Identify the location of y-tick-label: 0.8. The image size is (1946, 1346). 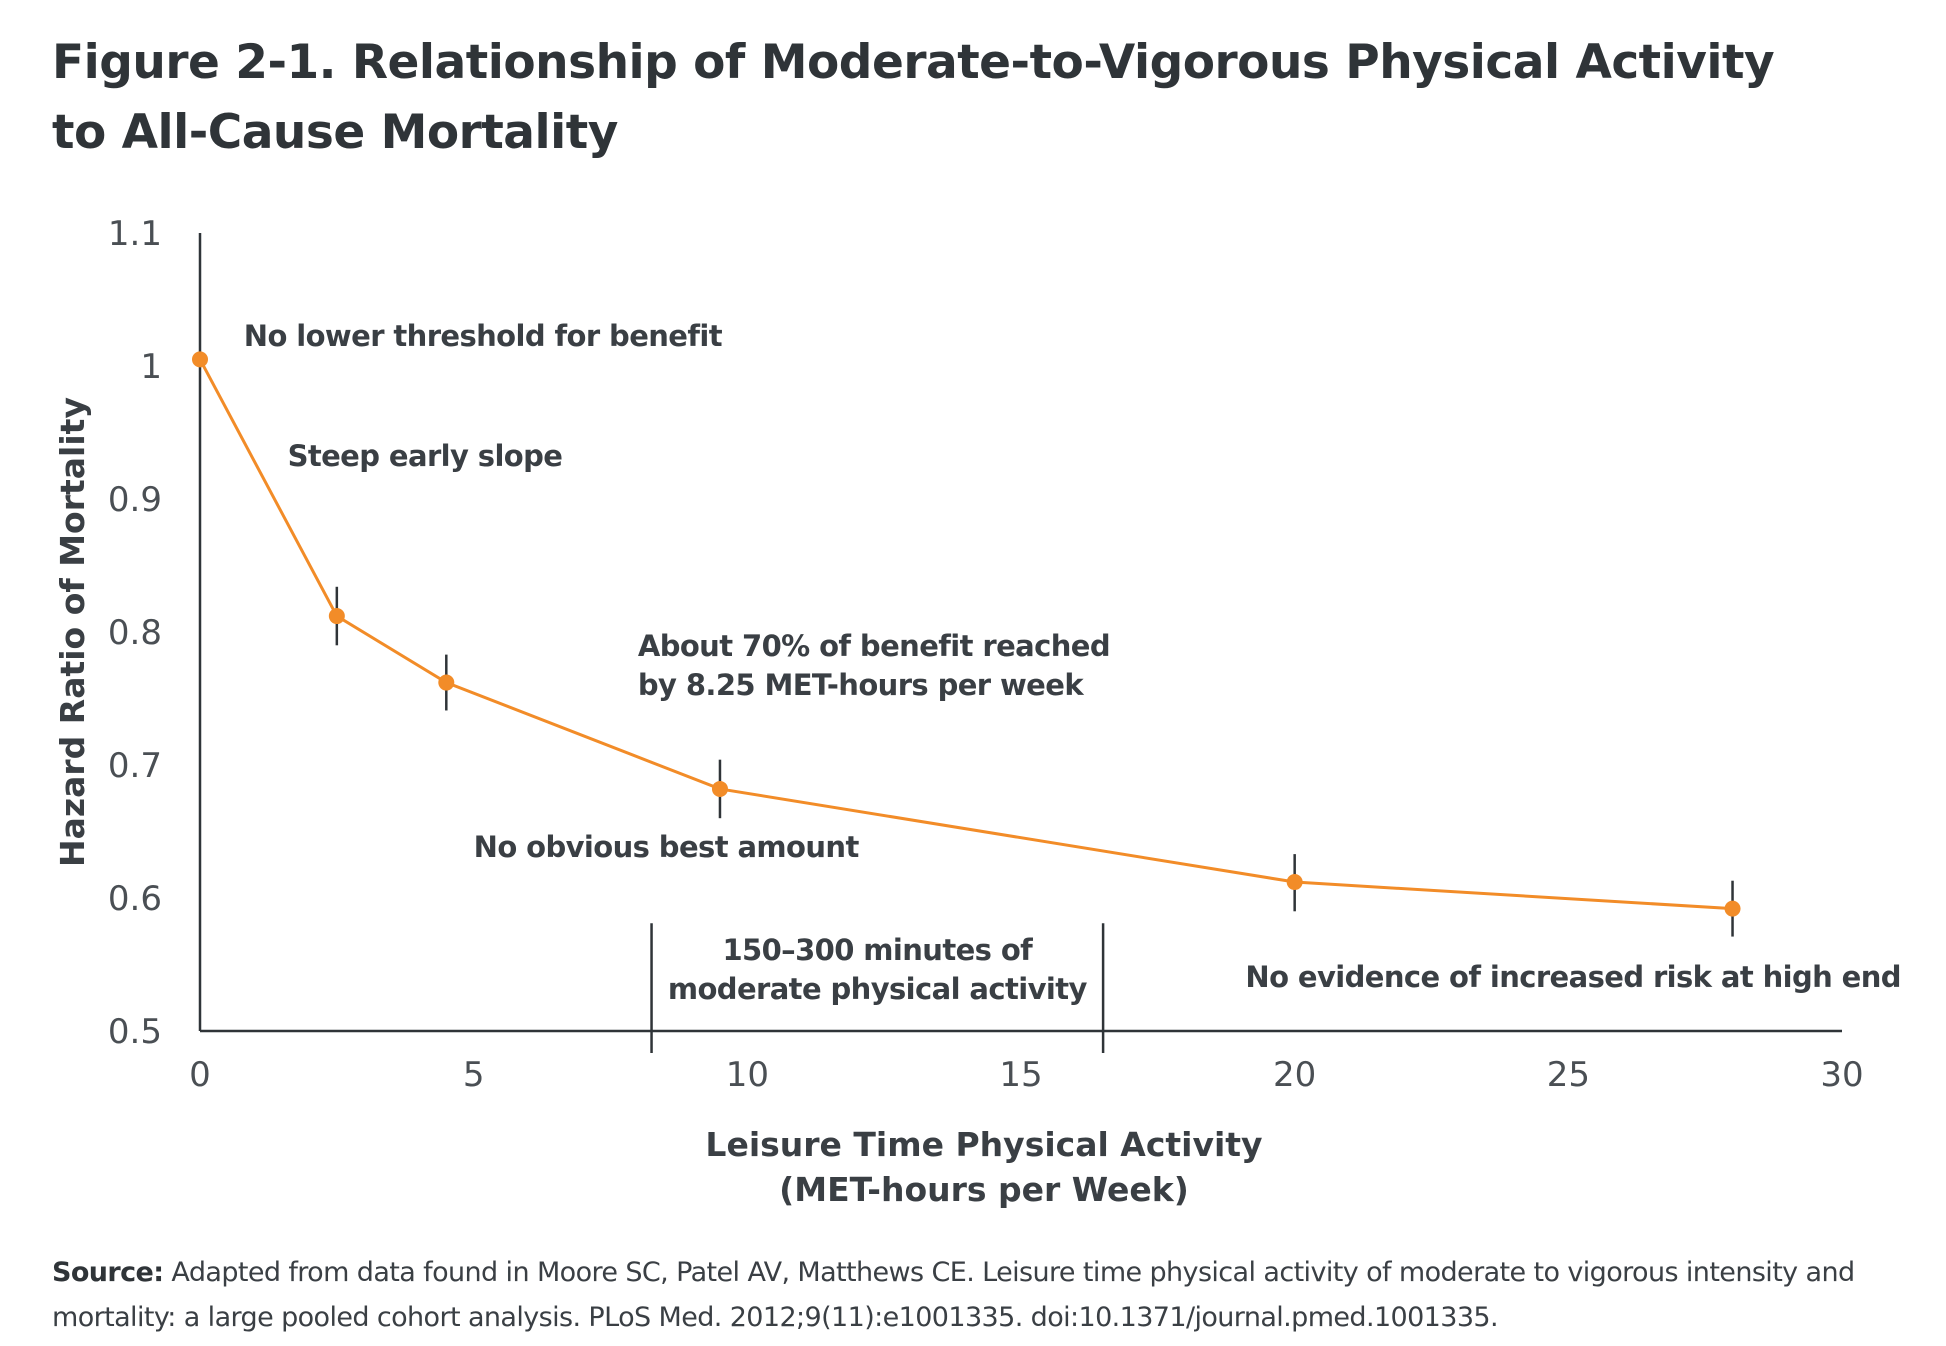
(135, 633).